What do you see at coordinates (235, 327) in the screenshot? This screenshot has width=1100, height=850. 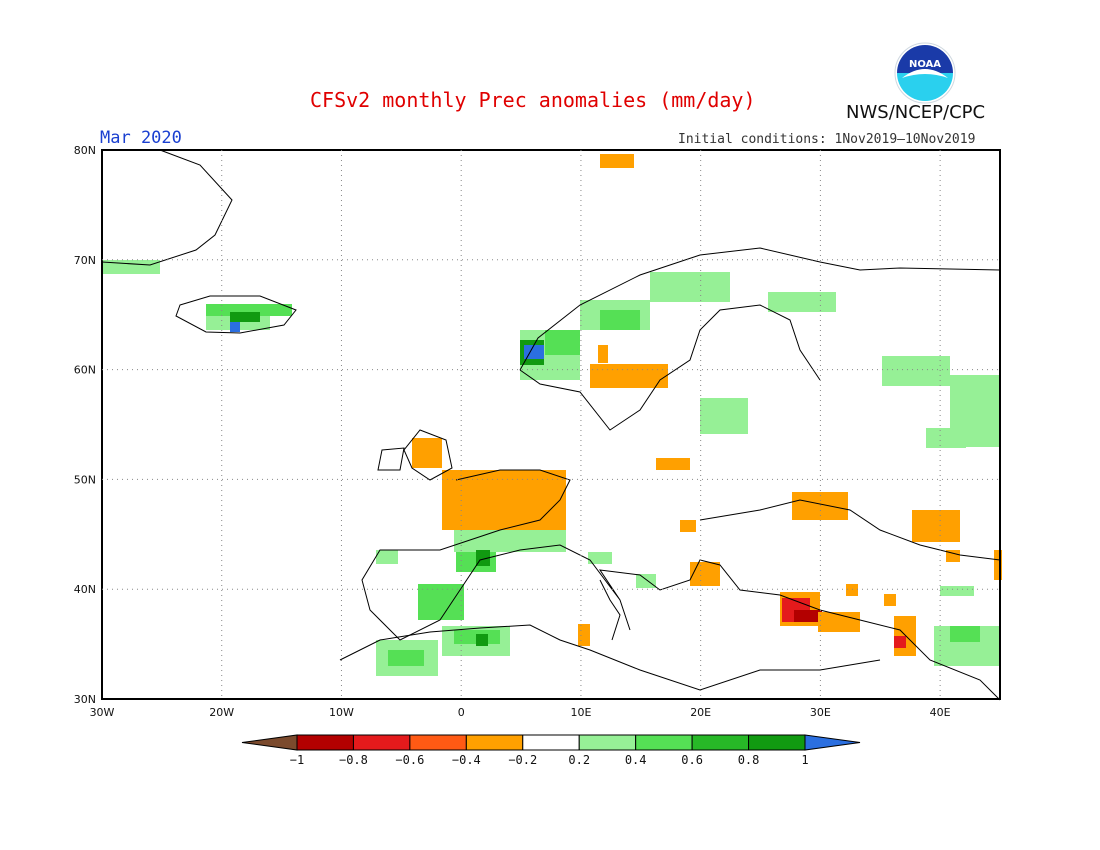 I see `cell-iceland-blue` at bounding box center [235, 327].